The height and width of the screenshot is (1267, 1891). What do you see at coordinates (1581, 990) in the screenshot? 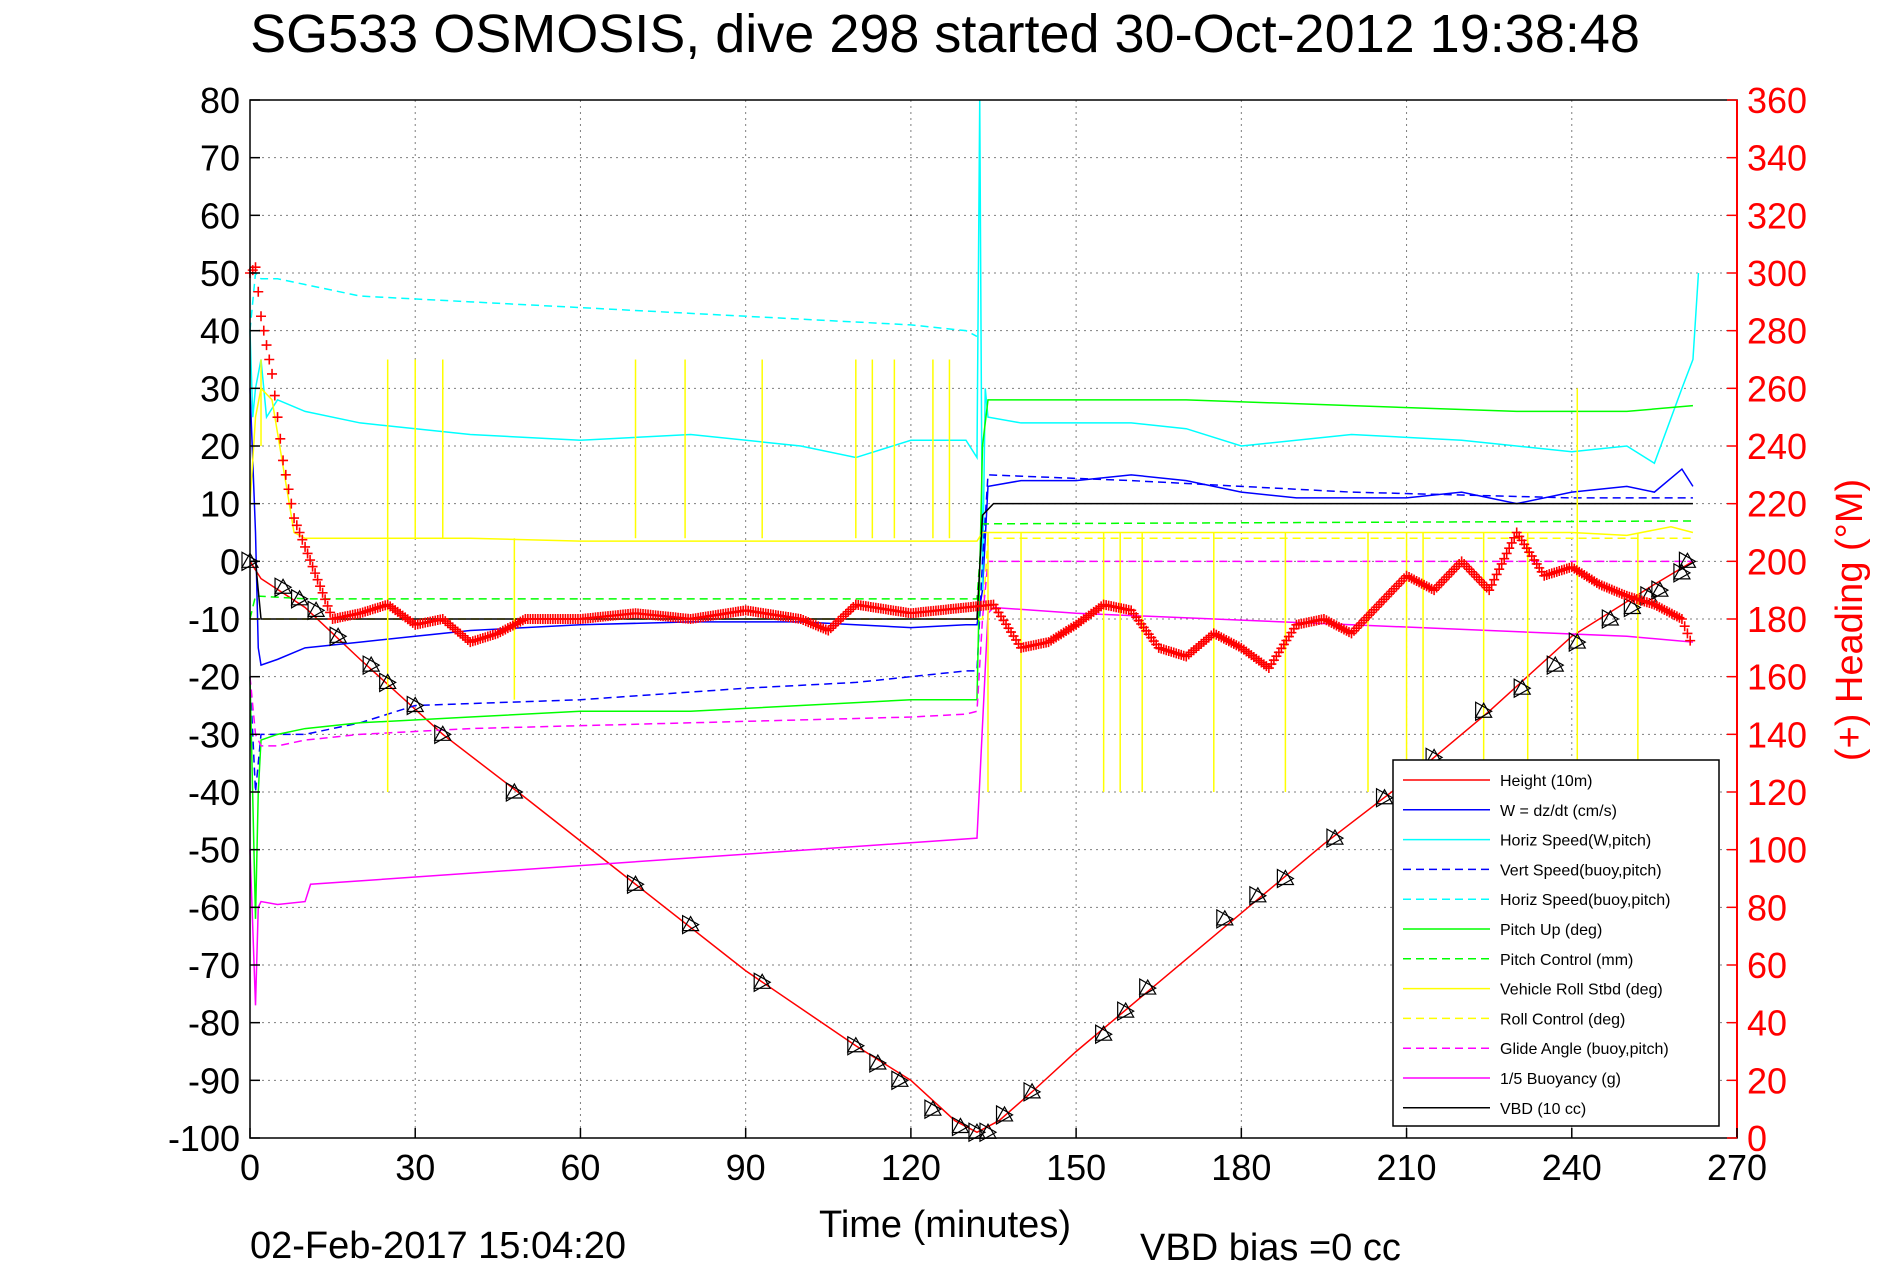
I see `legend-label: Vehicle Roll Stbd (deg)` at bounding box center [1581, 990].